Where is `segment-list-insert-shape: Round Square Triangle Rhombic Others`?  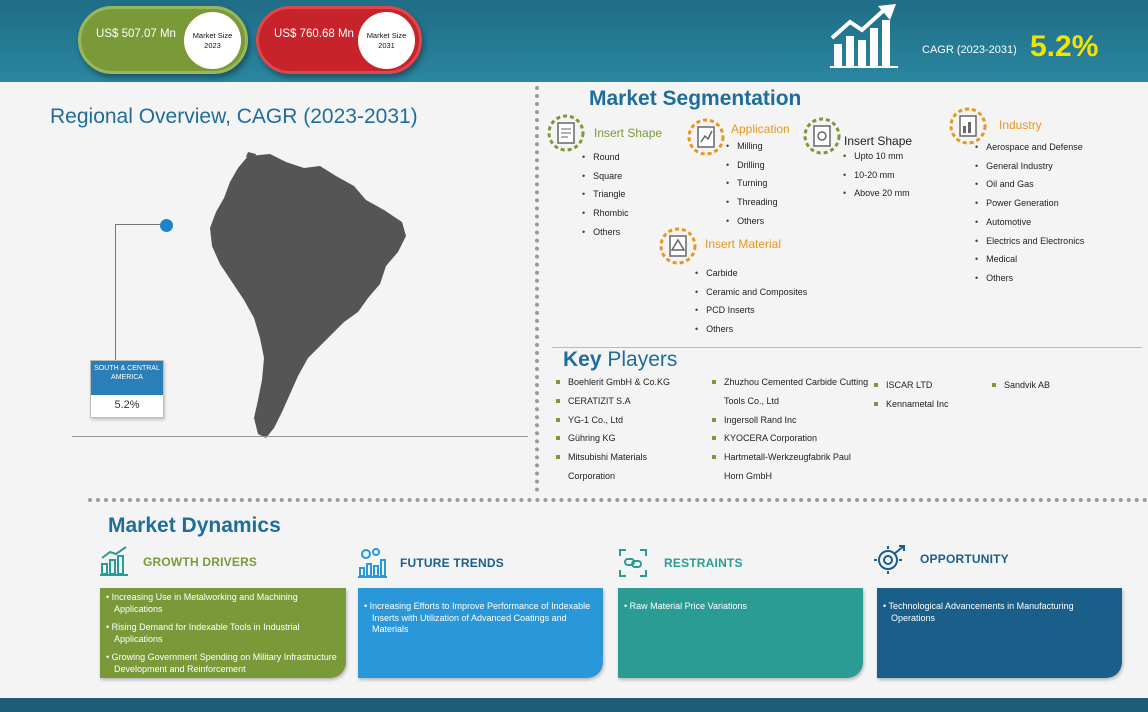
segment-list-insert-shape: Round Square Triangle Rhombic Others is located at coordinates (605, 195).